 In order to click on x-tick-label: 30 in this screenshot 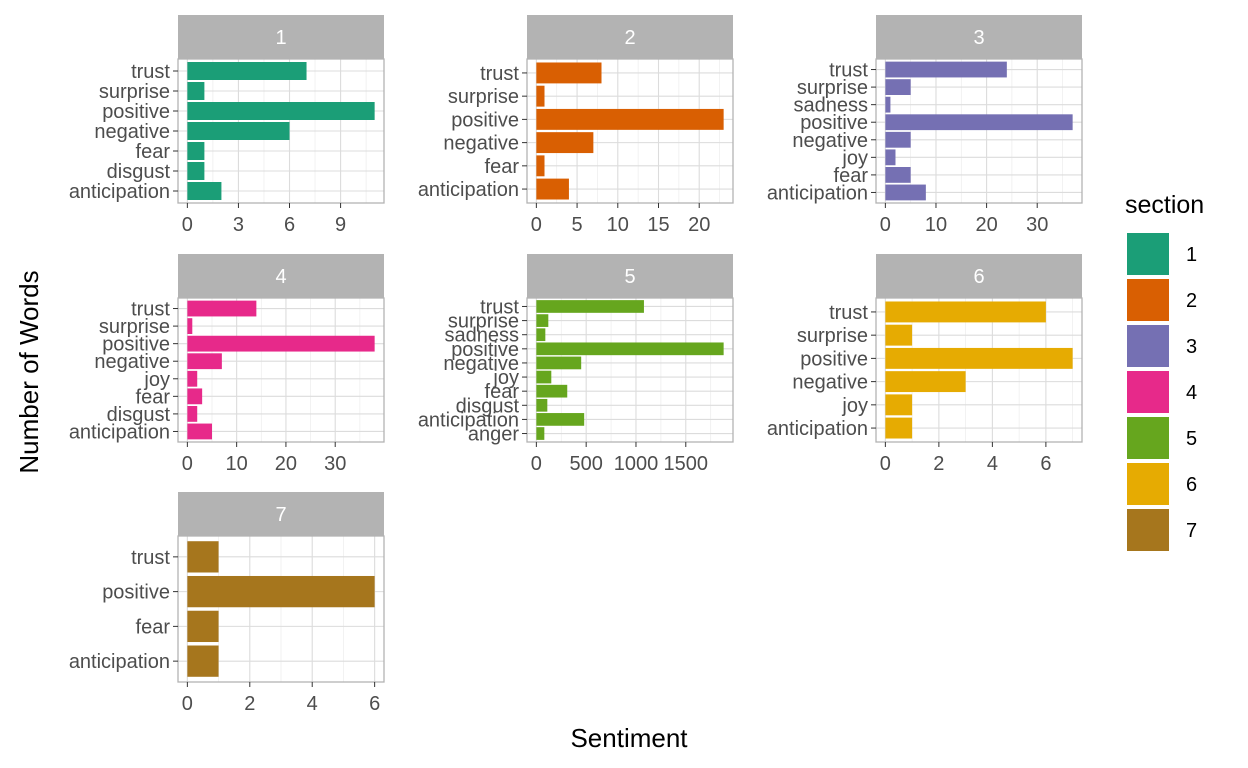, I will do `click(335, 464)`.